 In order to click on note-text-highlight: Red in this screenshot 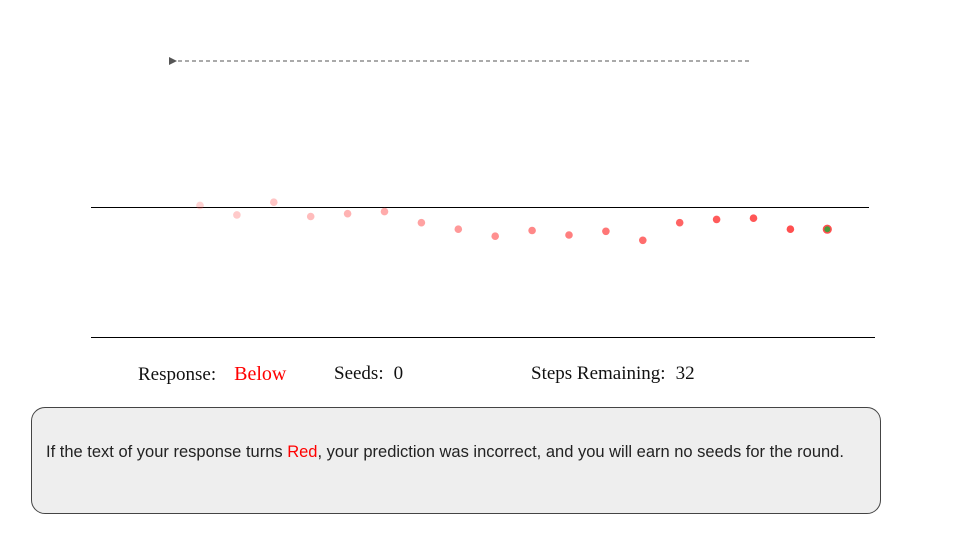, I will do `click(302, 452)`.